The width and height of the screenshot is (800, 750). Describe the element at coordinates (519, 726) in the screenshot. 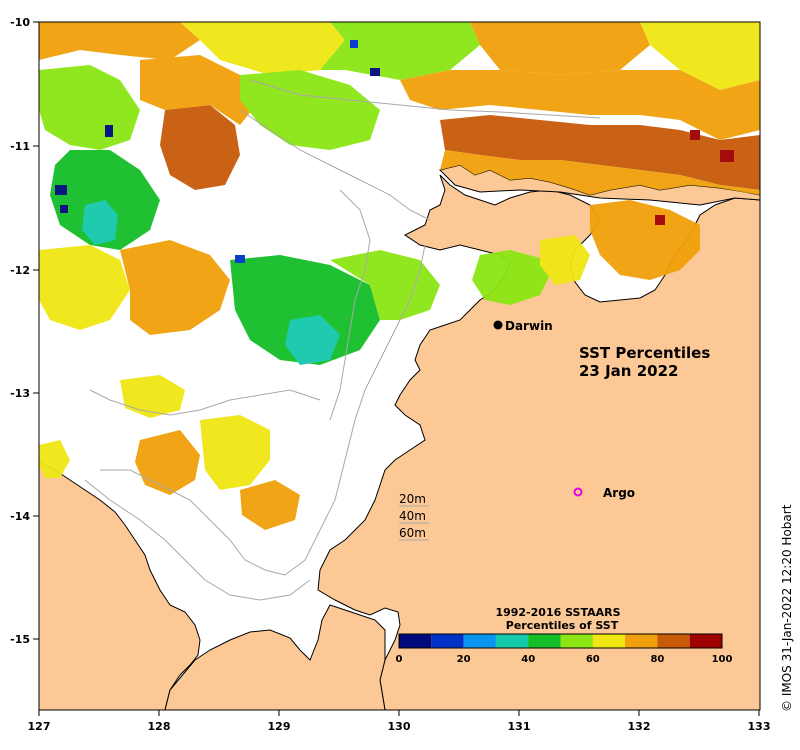

I see `lon-tick-label: 131` at that location.